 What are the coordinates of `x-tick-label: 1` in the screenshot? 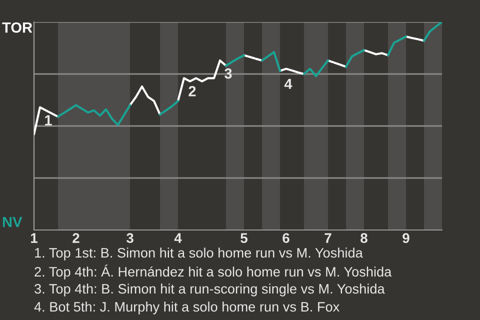 It's located at (34, 238).